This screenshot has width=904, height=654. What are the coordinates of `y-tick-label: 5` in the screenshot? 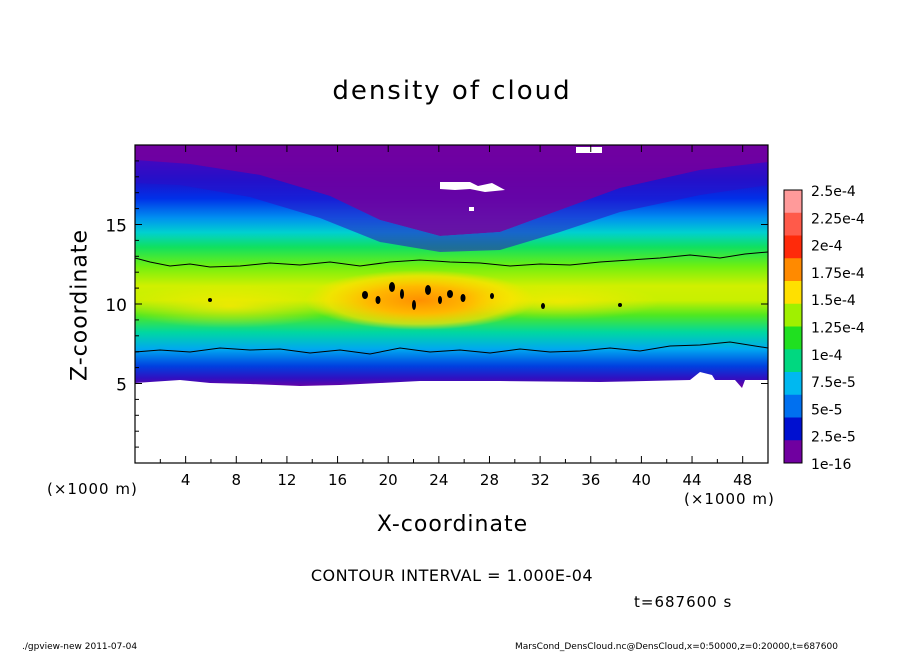 It's located at (121, 386).